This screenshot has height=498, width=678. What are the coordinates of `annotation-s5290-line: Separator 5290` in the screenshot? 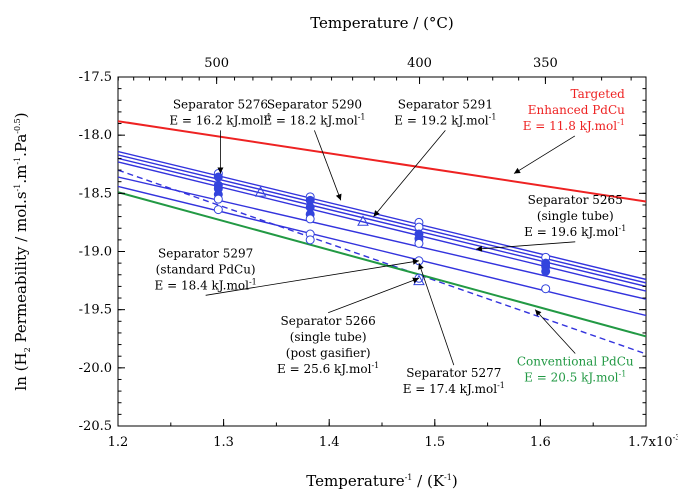 It's located at (314, 104).